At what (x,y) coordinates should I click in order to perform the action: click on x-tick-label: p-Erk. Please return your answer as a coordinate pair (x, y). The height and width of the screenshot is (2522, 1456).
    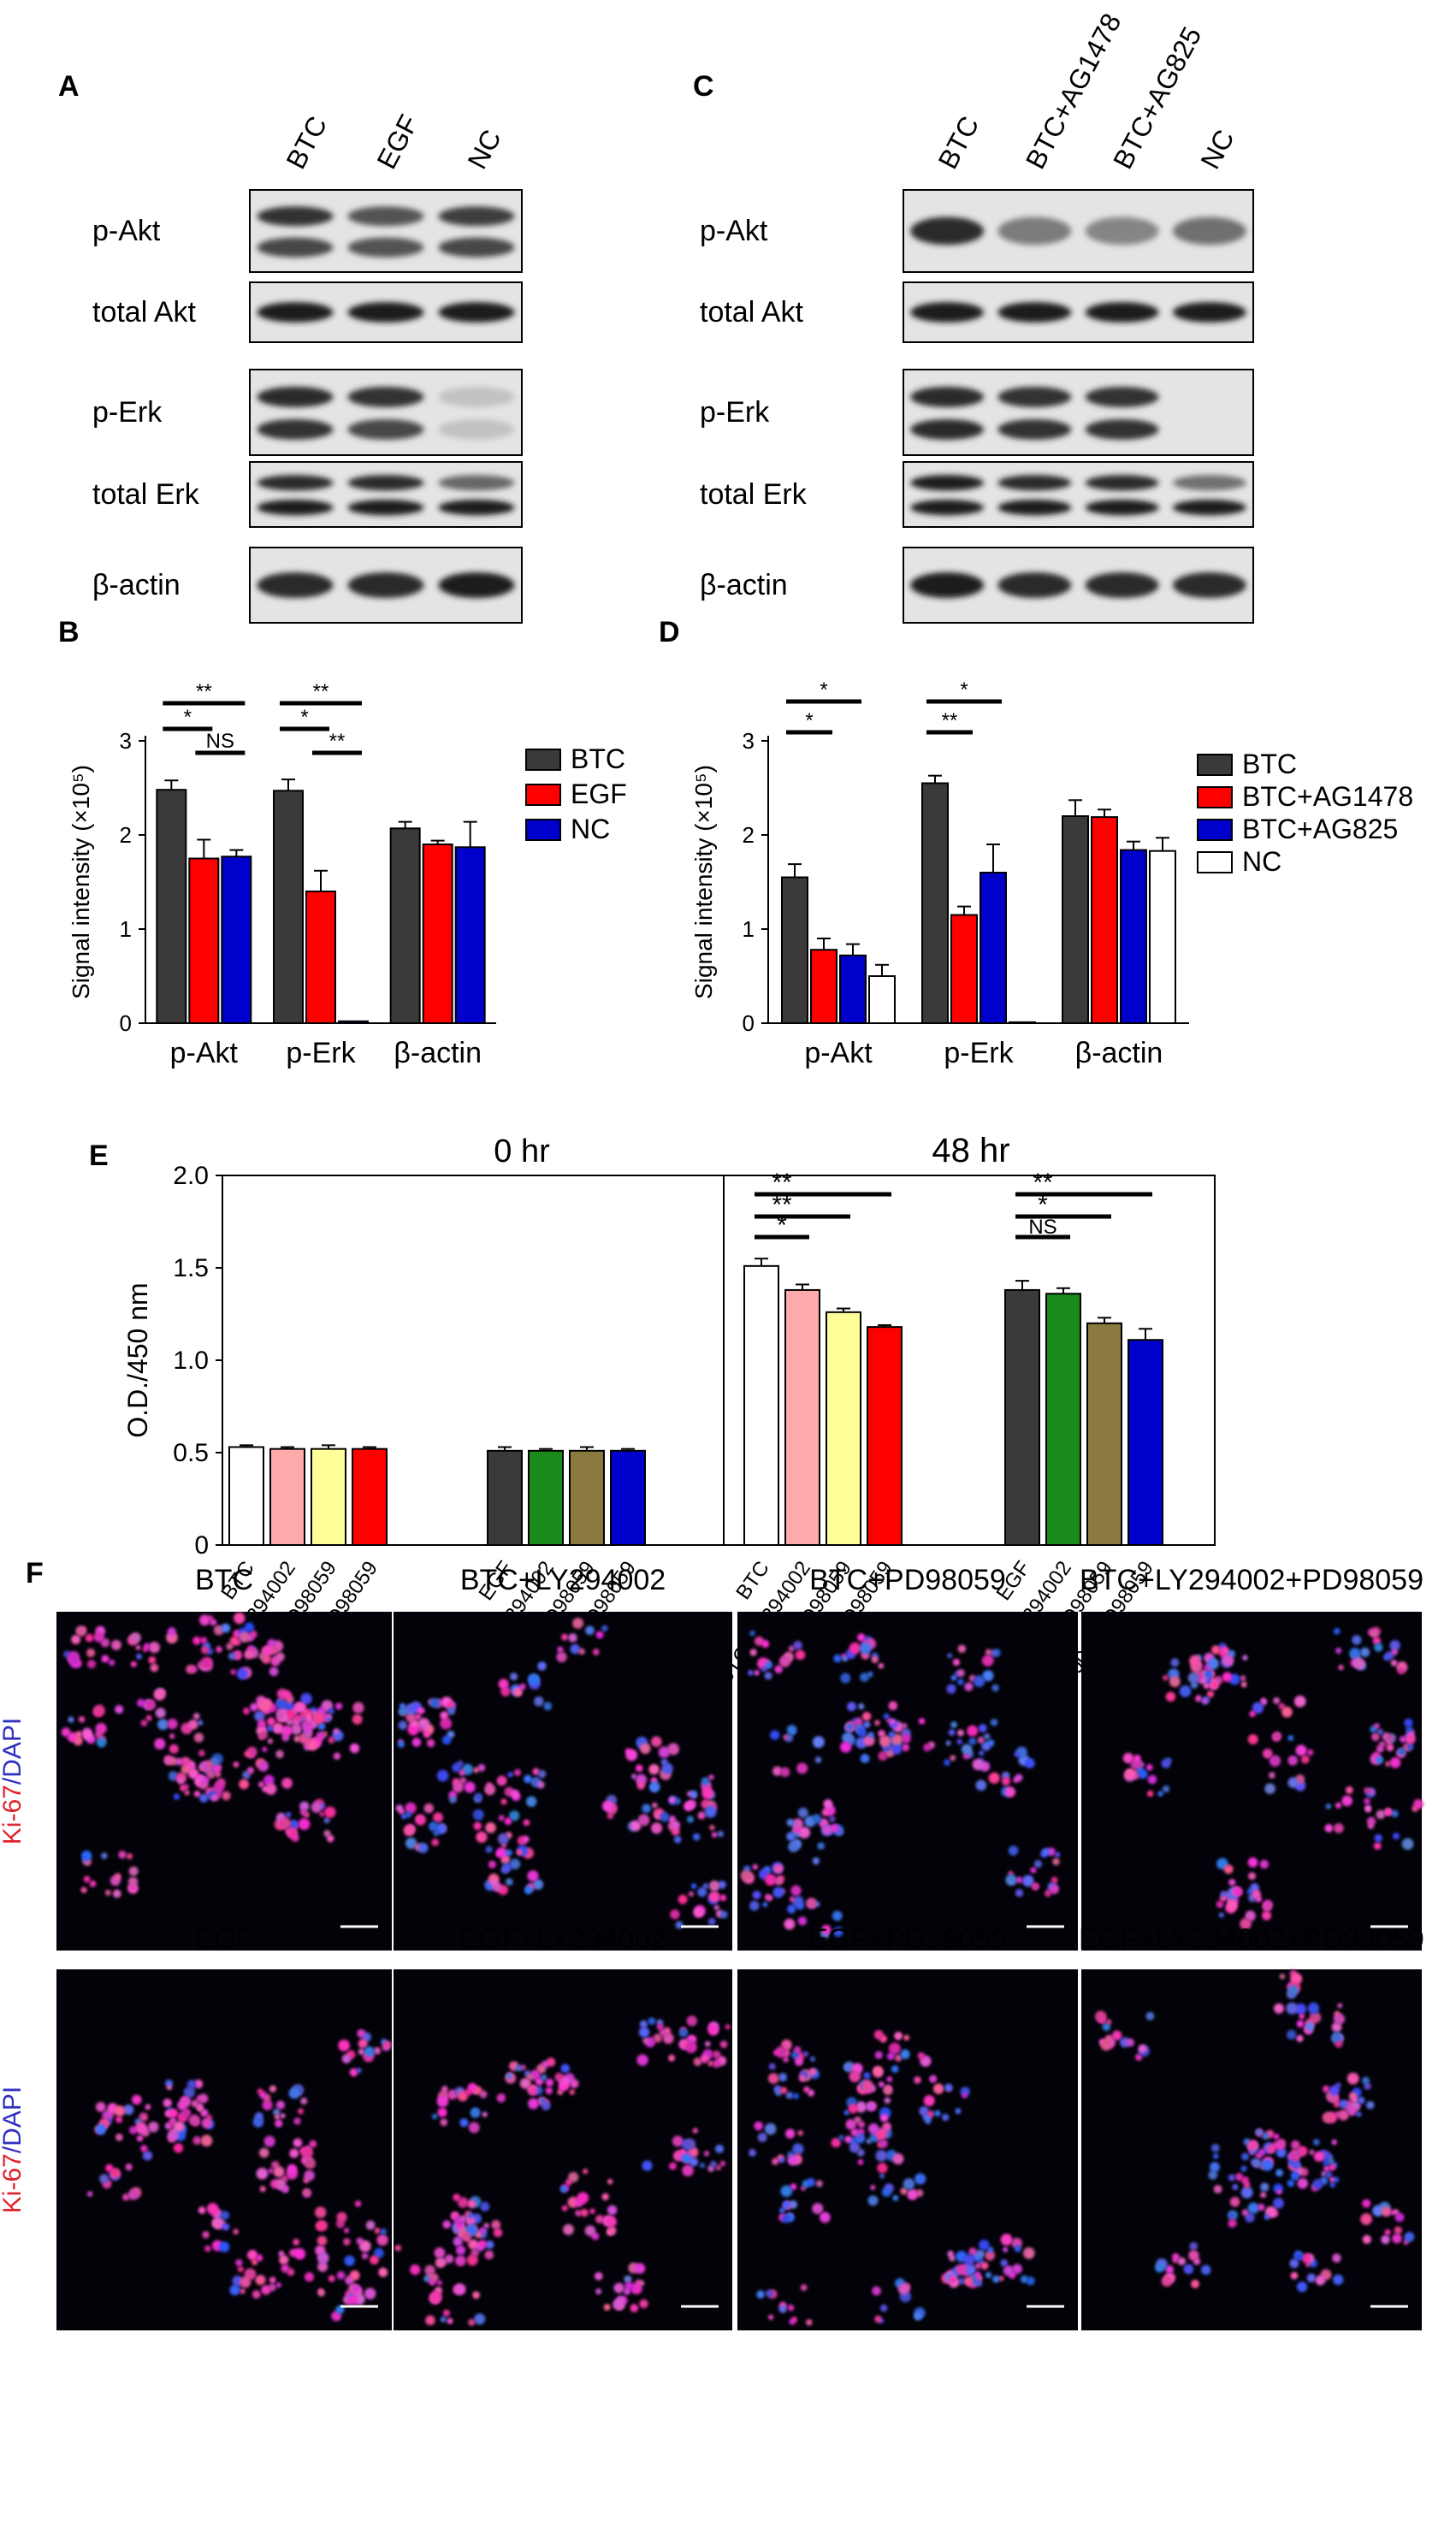
    Looking at the image, I should click on (979, 1053).